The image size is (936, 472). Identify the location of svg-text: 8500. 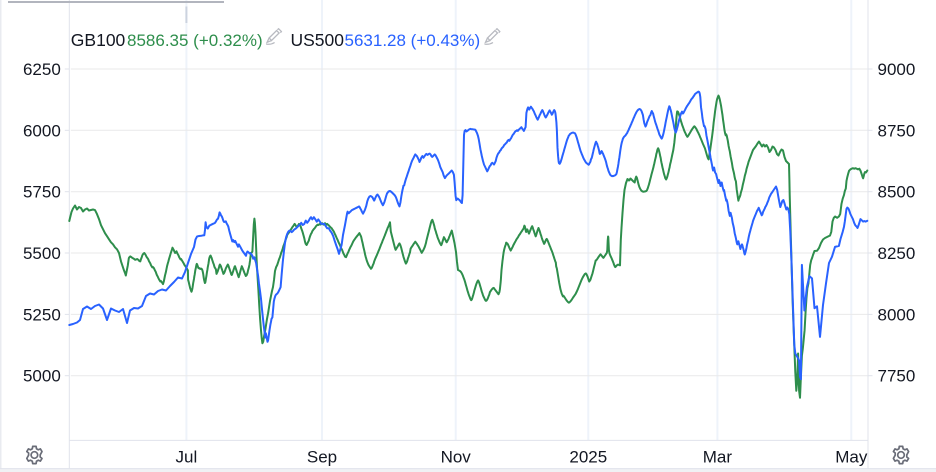
(897, 192).